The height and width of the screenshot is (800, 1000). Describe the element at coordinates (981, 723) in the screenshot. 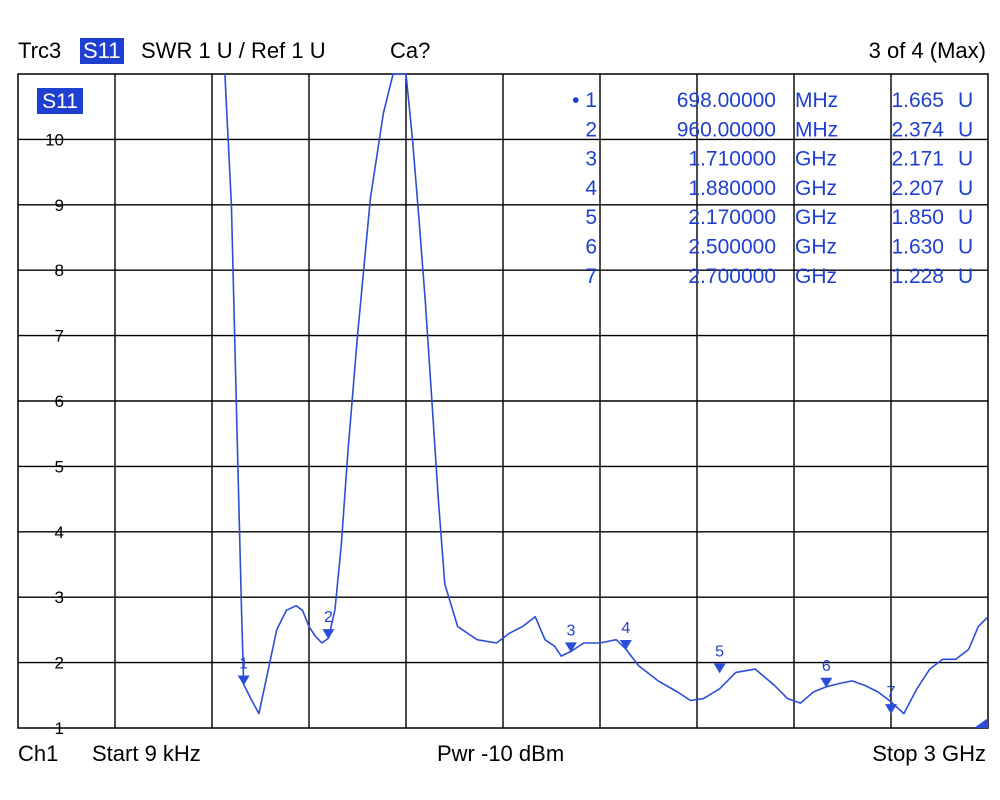

I see `range-end-indicator` at that location.